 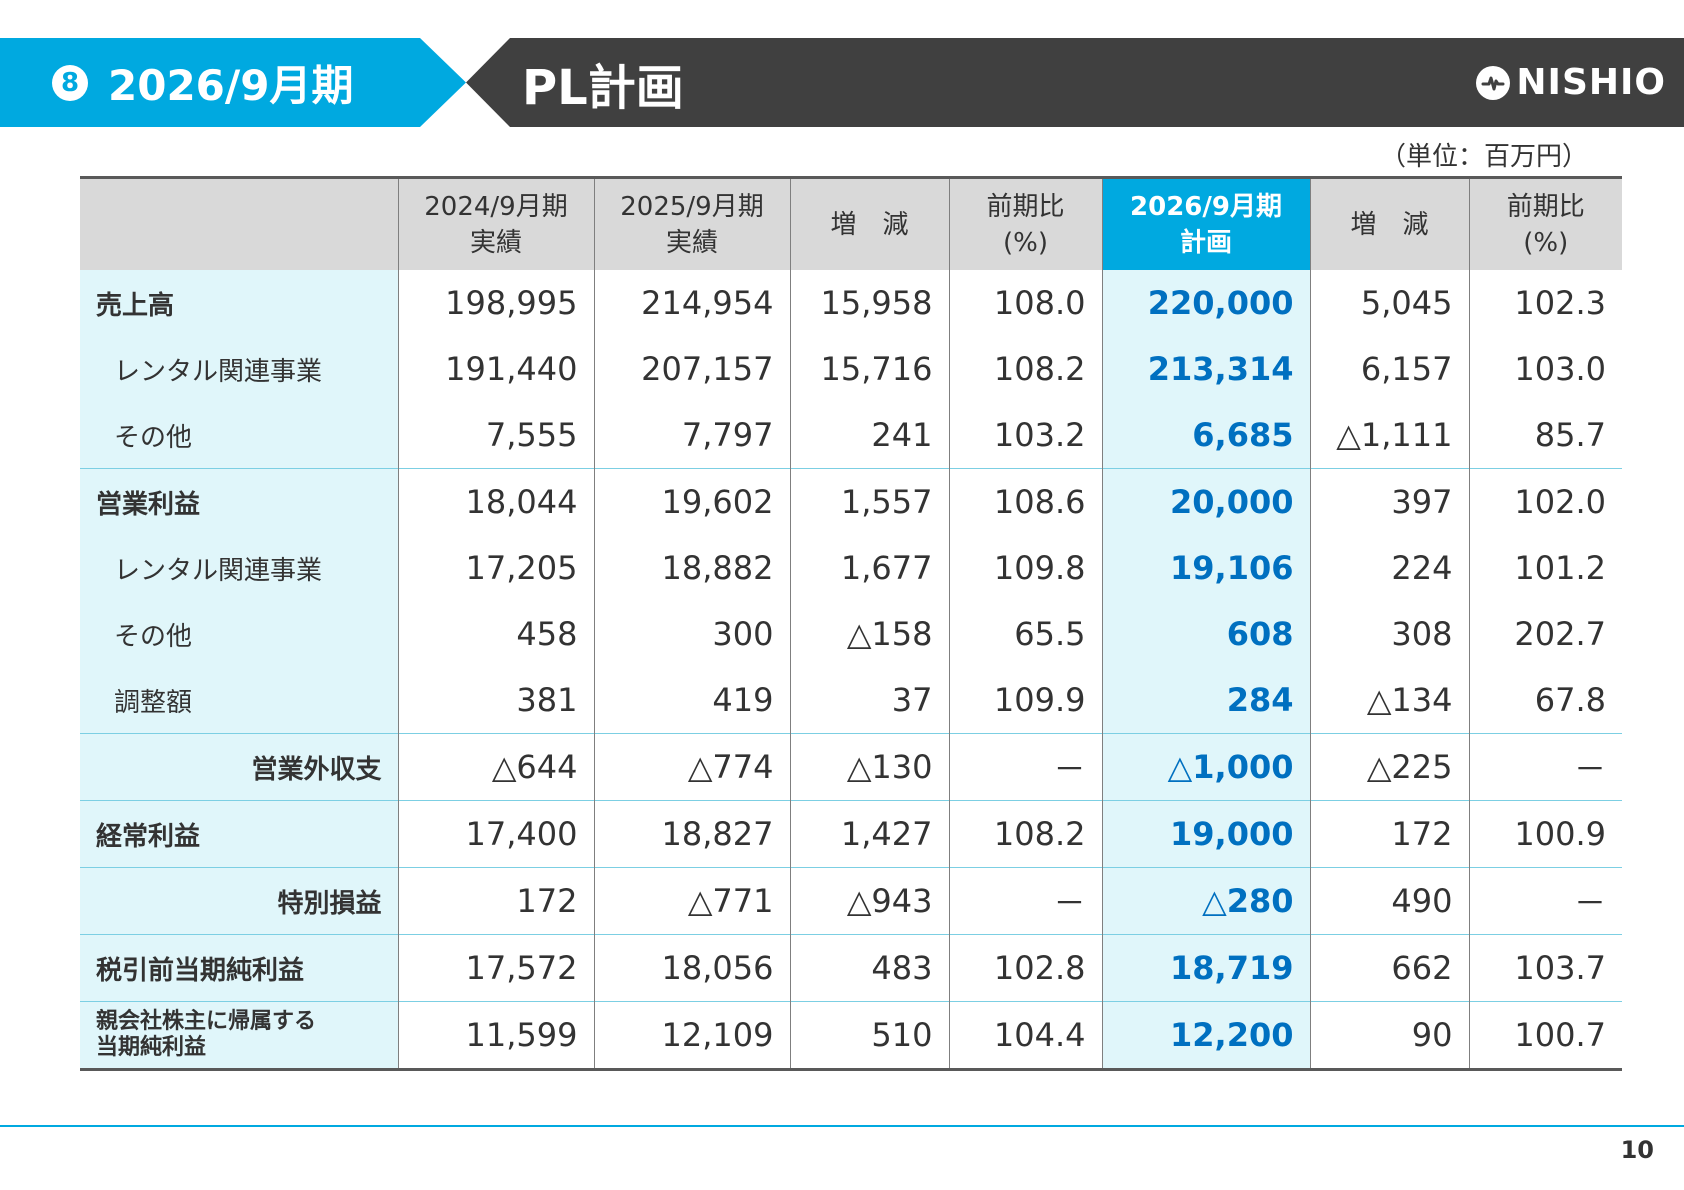 What do you see at coordinates (691, 634) in the screenshot?
I see `cell-value: 300` at bounding box center [691, 634].